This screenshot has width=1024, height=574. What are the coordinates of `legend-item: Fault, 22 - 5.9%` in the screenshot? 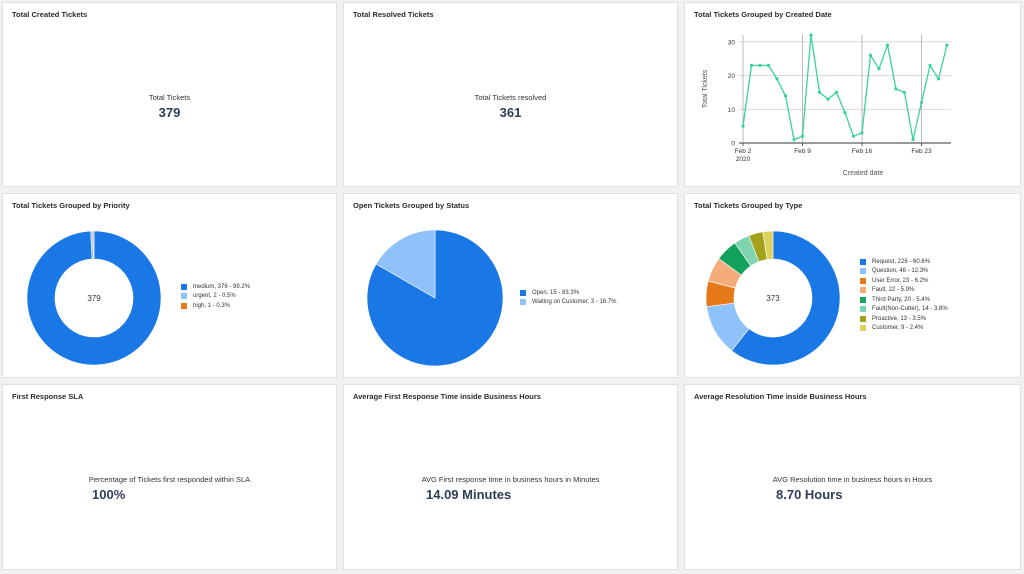 It's located at (904, 291).